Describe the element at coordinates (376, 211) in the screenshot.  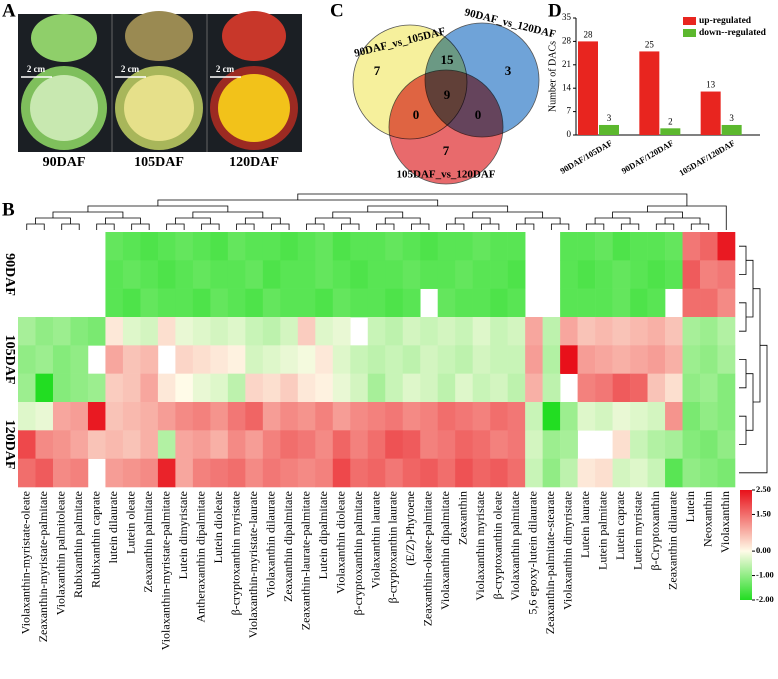
I see `column-dendrogram` at that location.